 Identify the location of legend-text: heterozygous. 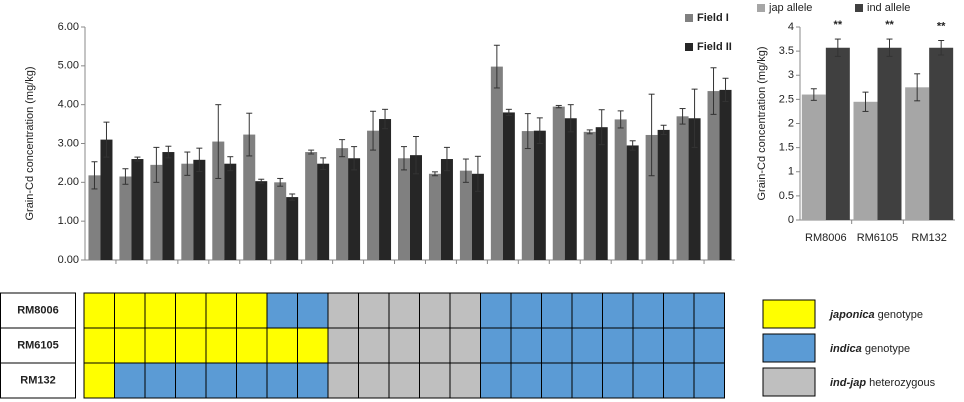
(901, 383).